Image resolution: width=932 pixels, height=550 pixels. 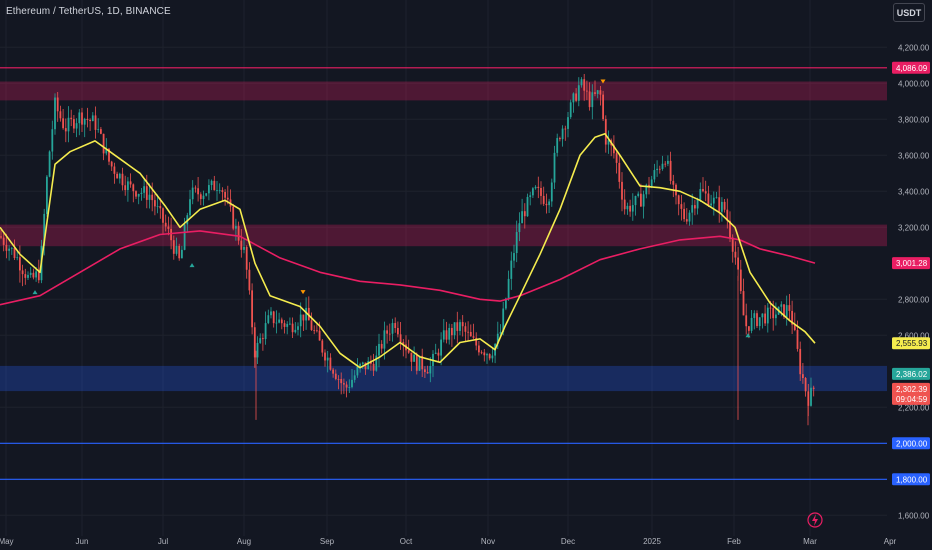 I want to click on lightning-icon, so click(x=815, y=520).